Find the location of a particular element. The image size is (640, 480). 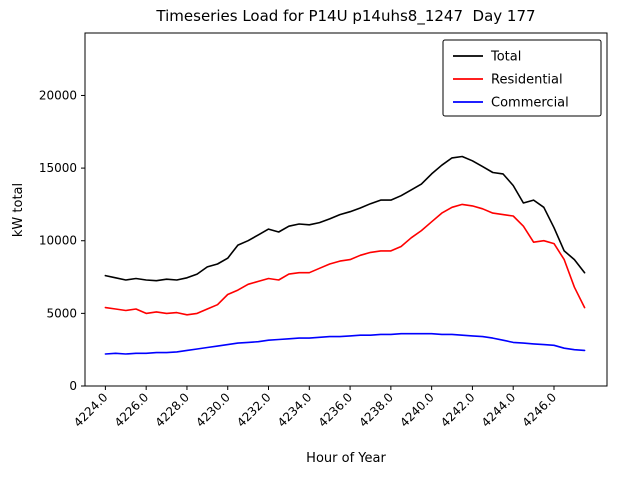

y-axis-label: kW total is located at coordinates (18, 210).